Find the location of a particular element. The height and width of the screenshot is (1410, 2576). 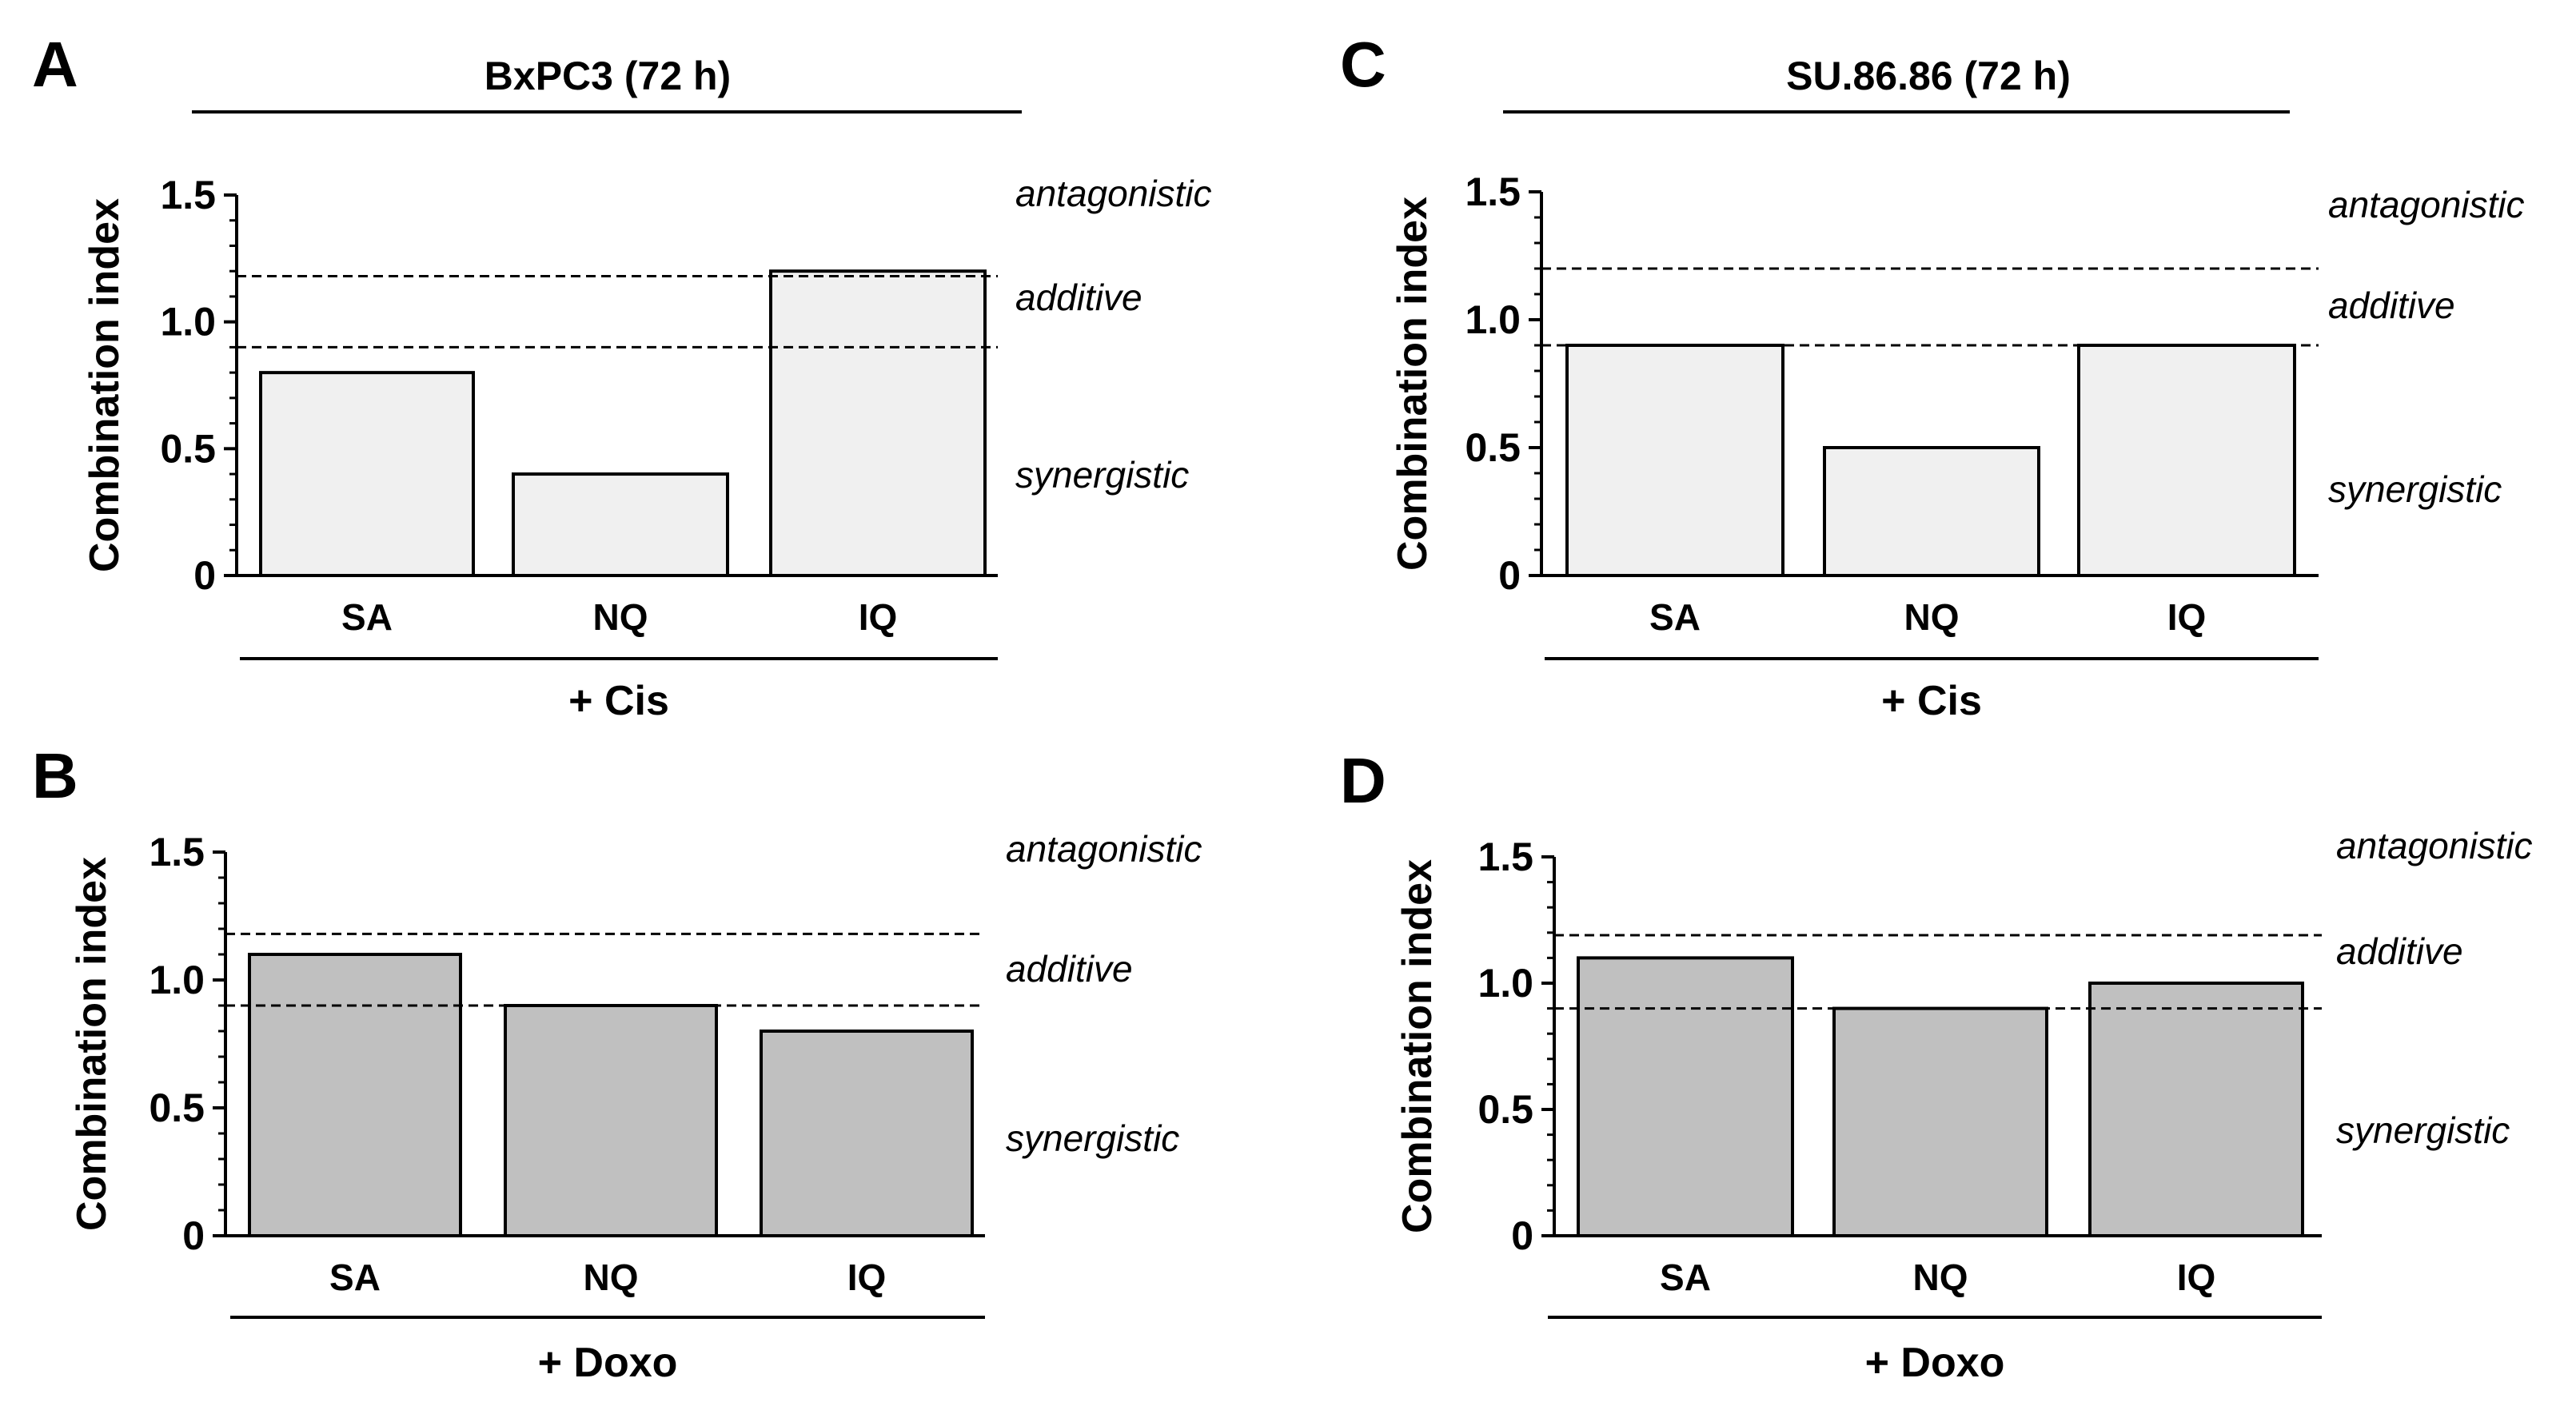

chart-title: BxPC3 (72 h) is located at coordinates (607, 76).